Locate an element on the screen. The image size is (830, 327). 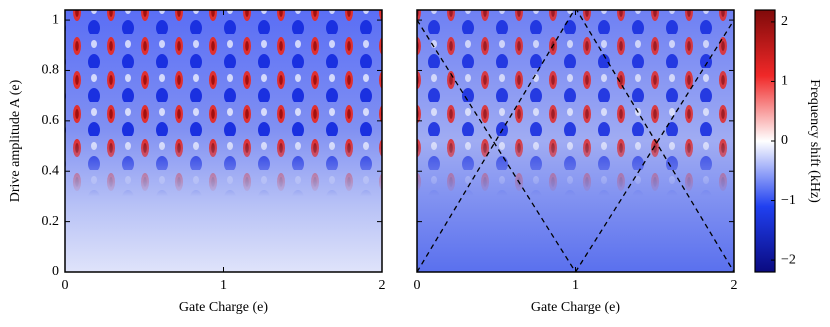
colorbar-tick-label: −1 is located at coordinates (788, 200).